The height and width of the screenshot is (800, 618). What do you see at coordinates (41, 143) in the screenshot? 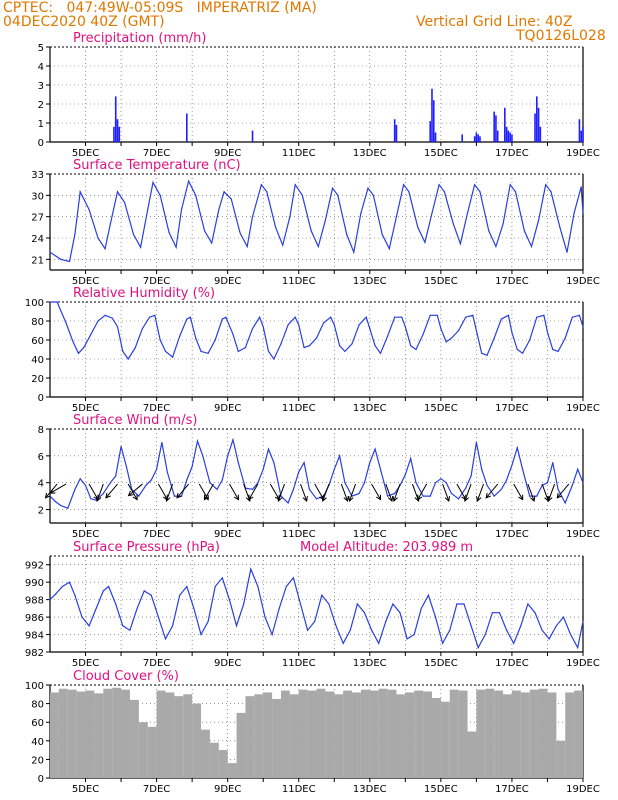
I see `y-tick-label: 0` at bounding box center [41, 143].